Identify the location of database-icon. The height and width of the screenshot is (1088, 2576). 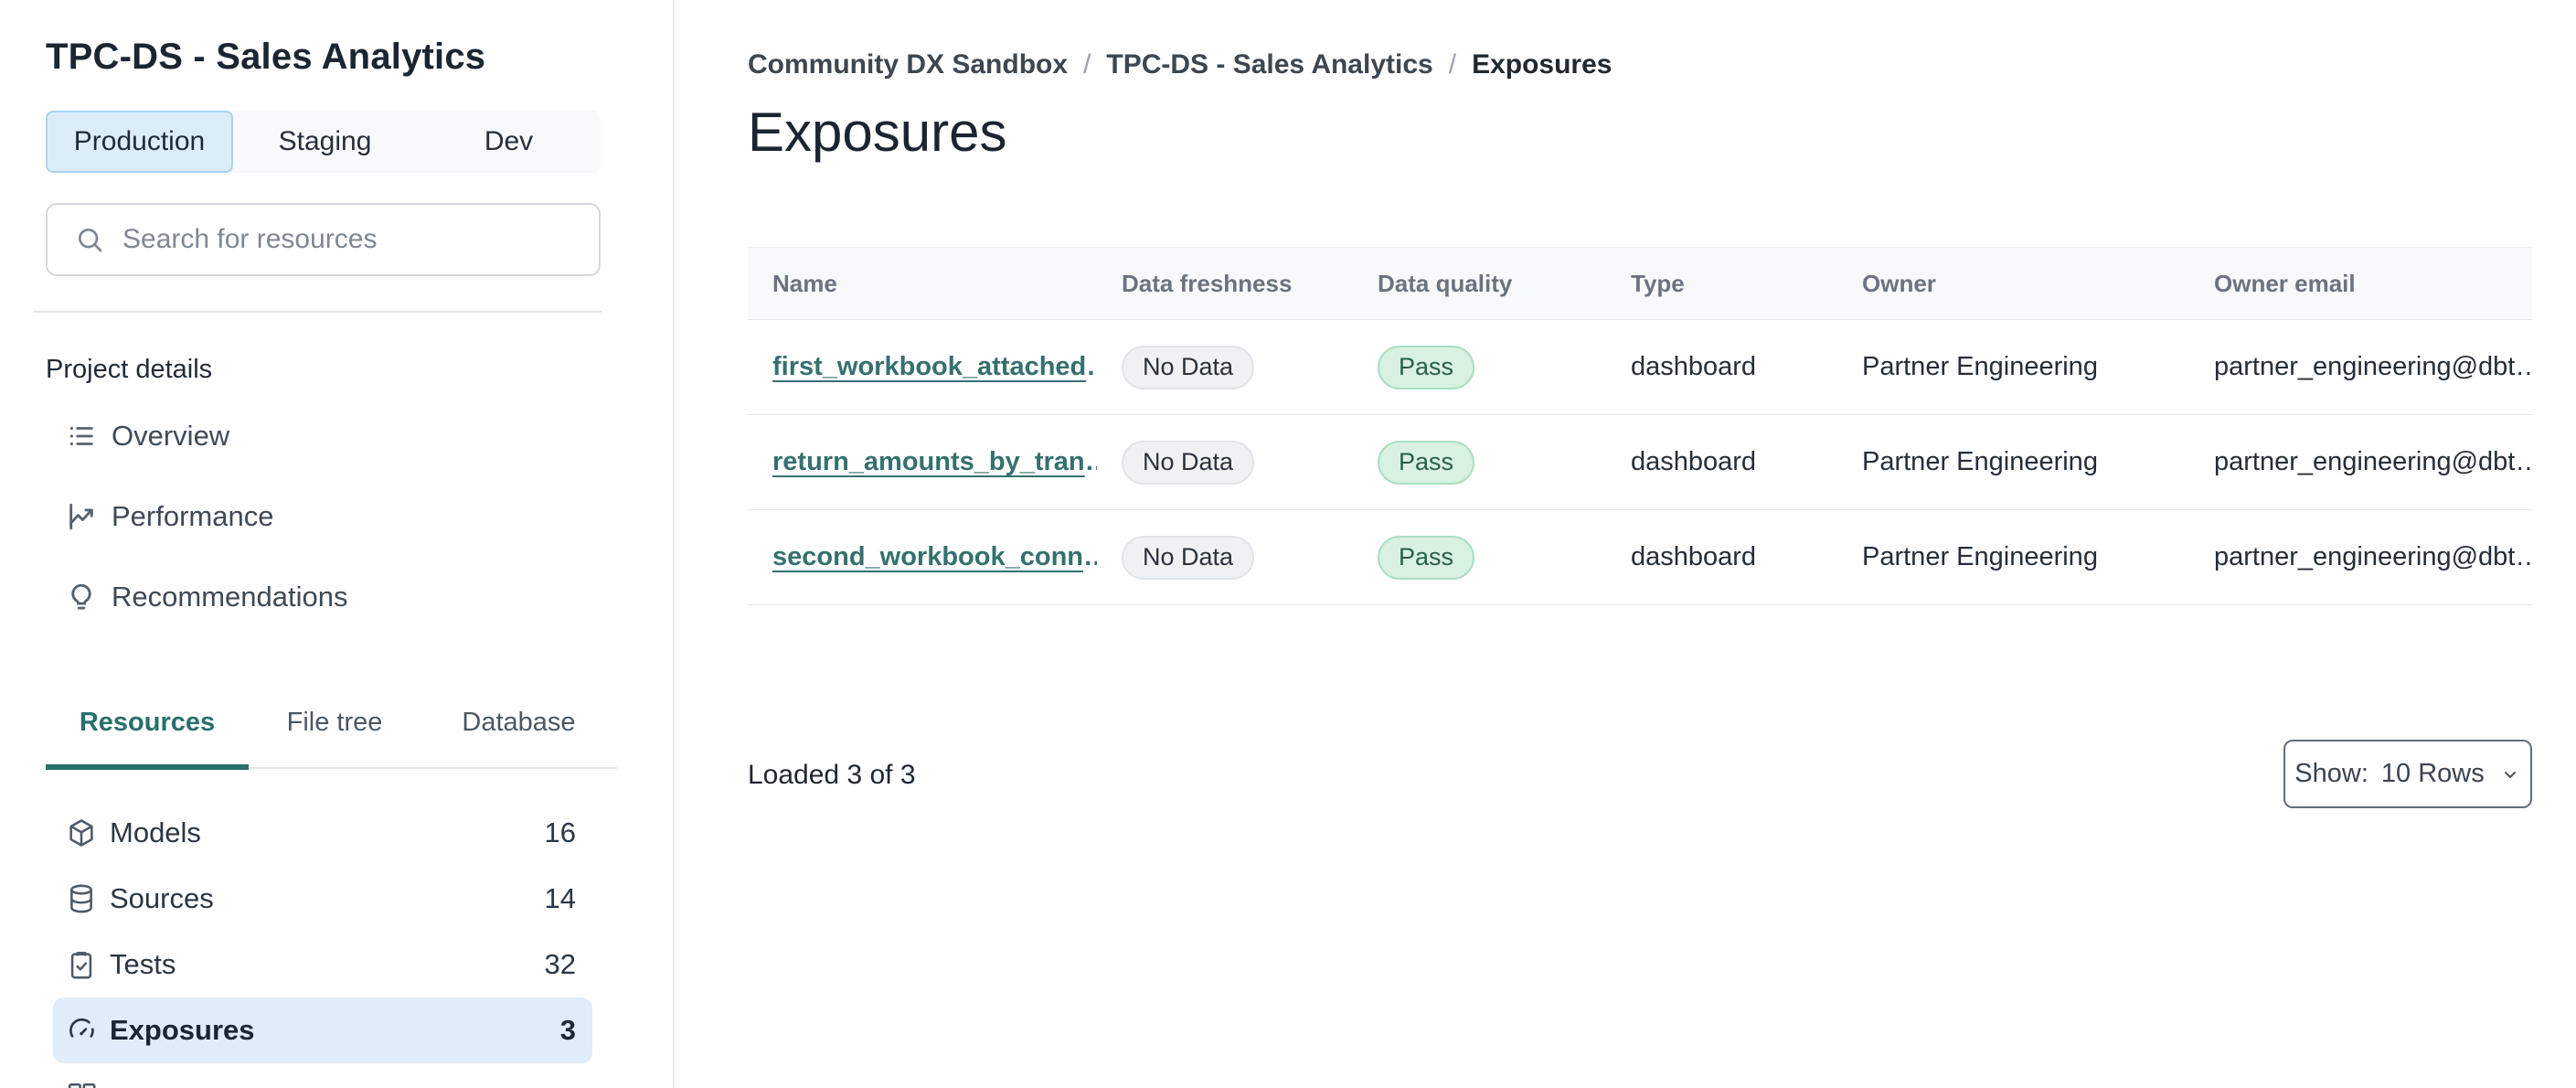
(81, 898).